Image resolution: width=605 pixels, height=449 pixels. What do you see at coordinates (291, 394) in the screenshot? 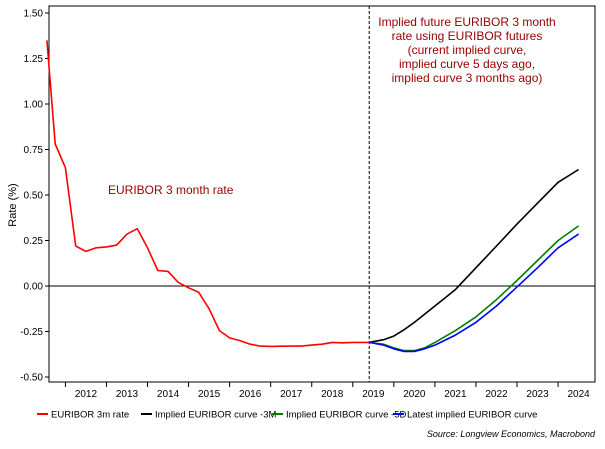
I see `x-tick-label-2017: 2017` at bounding box center [291, 394].